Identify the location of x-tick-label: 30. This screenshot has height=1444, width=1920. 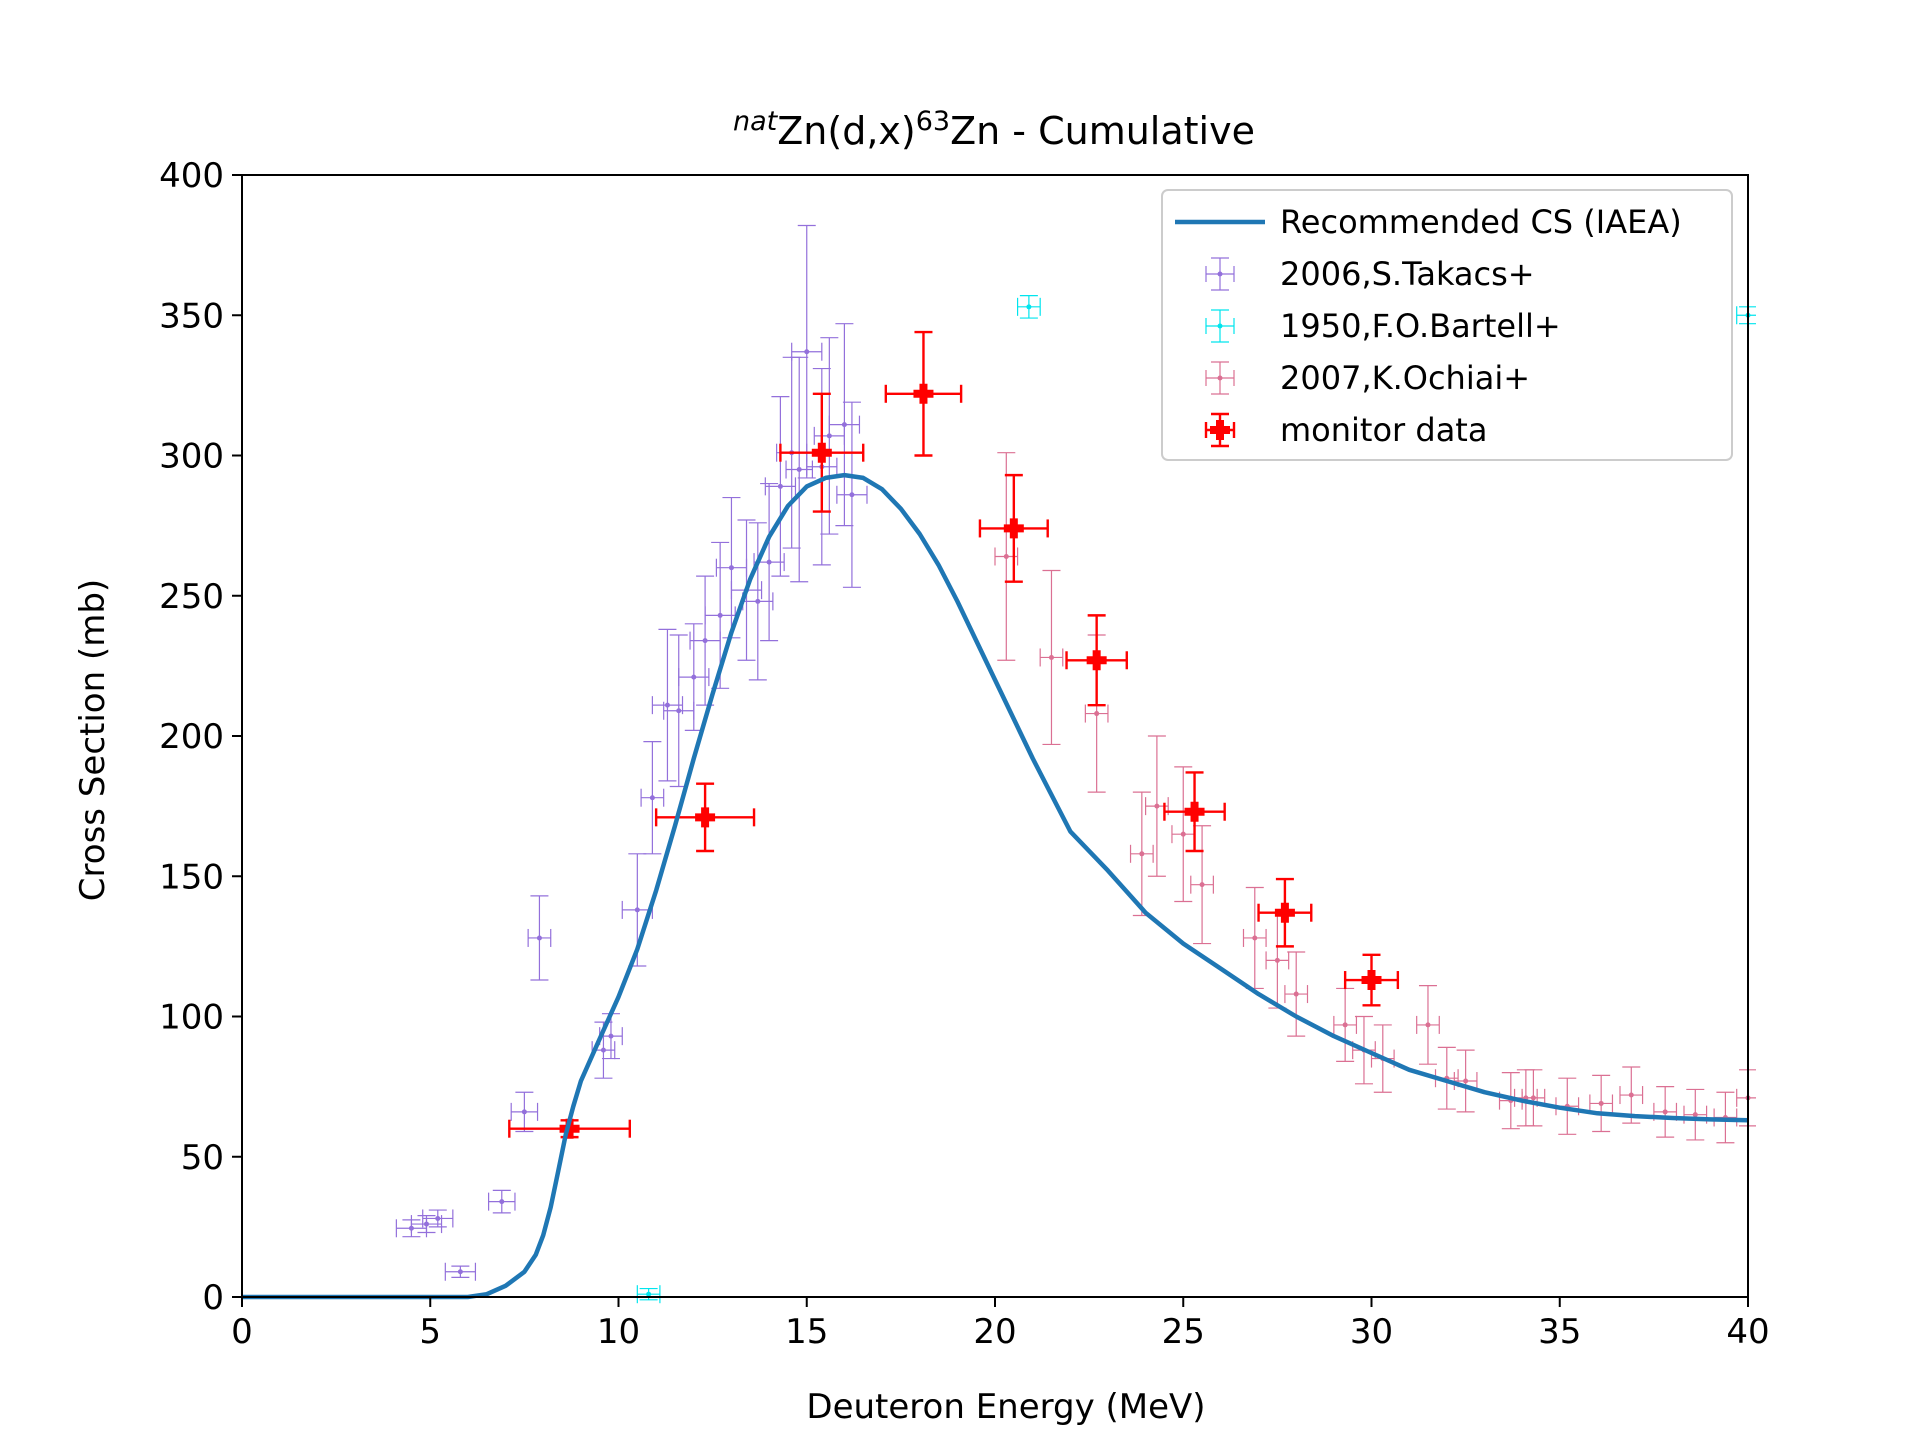
(1371, 1332).